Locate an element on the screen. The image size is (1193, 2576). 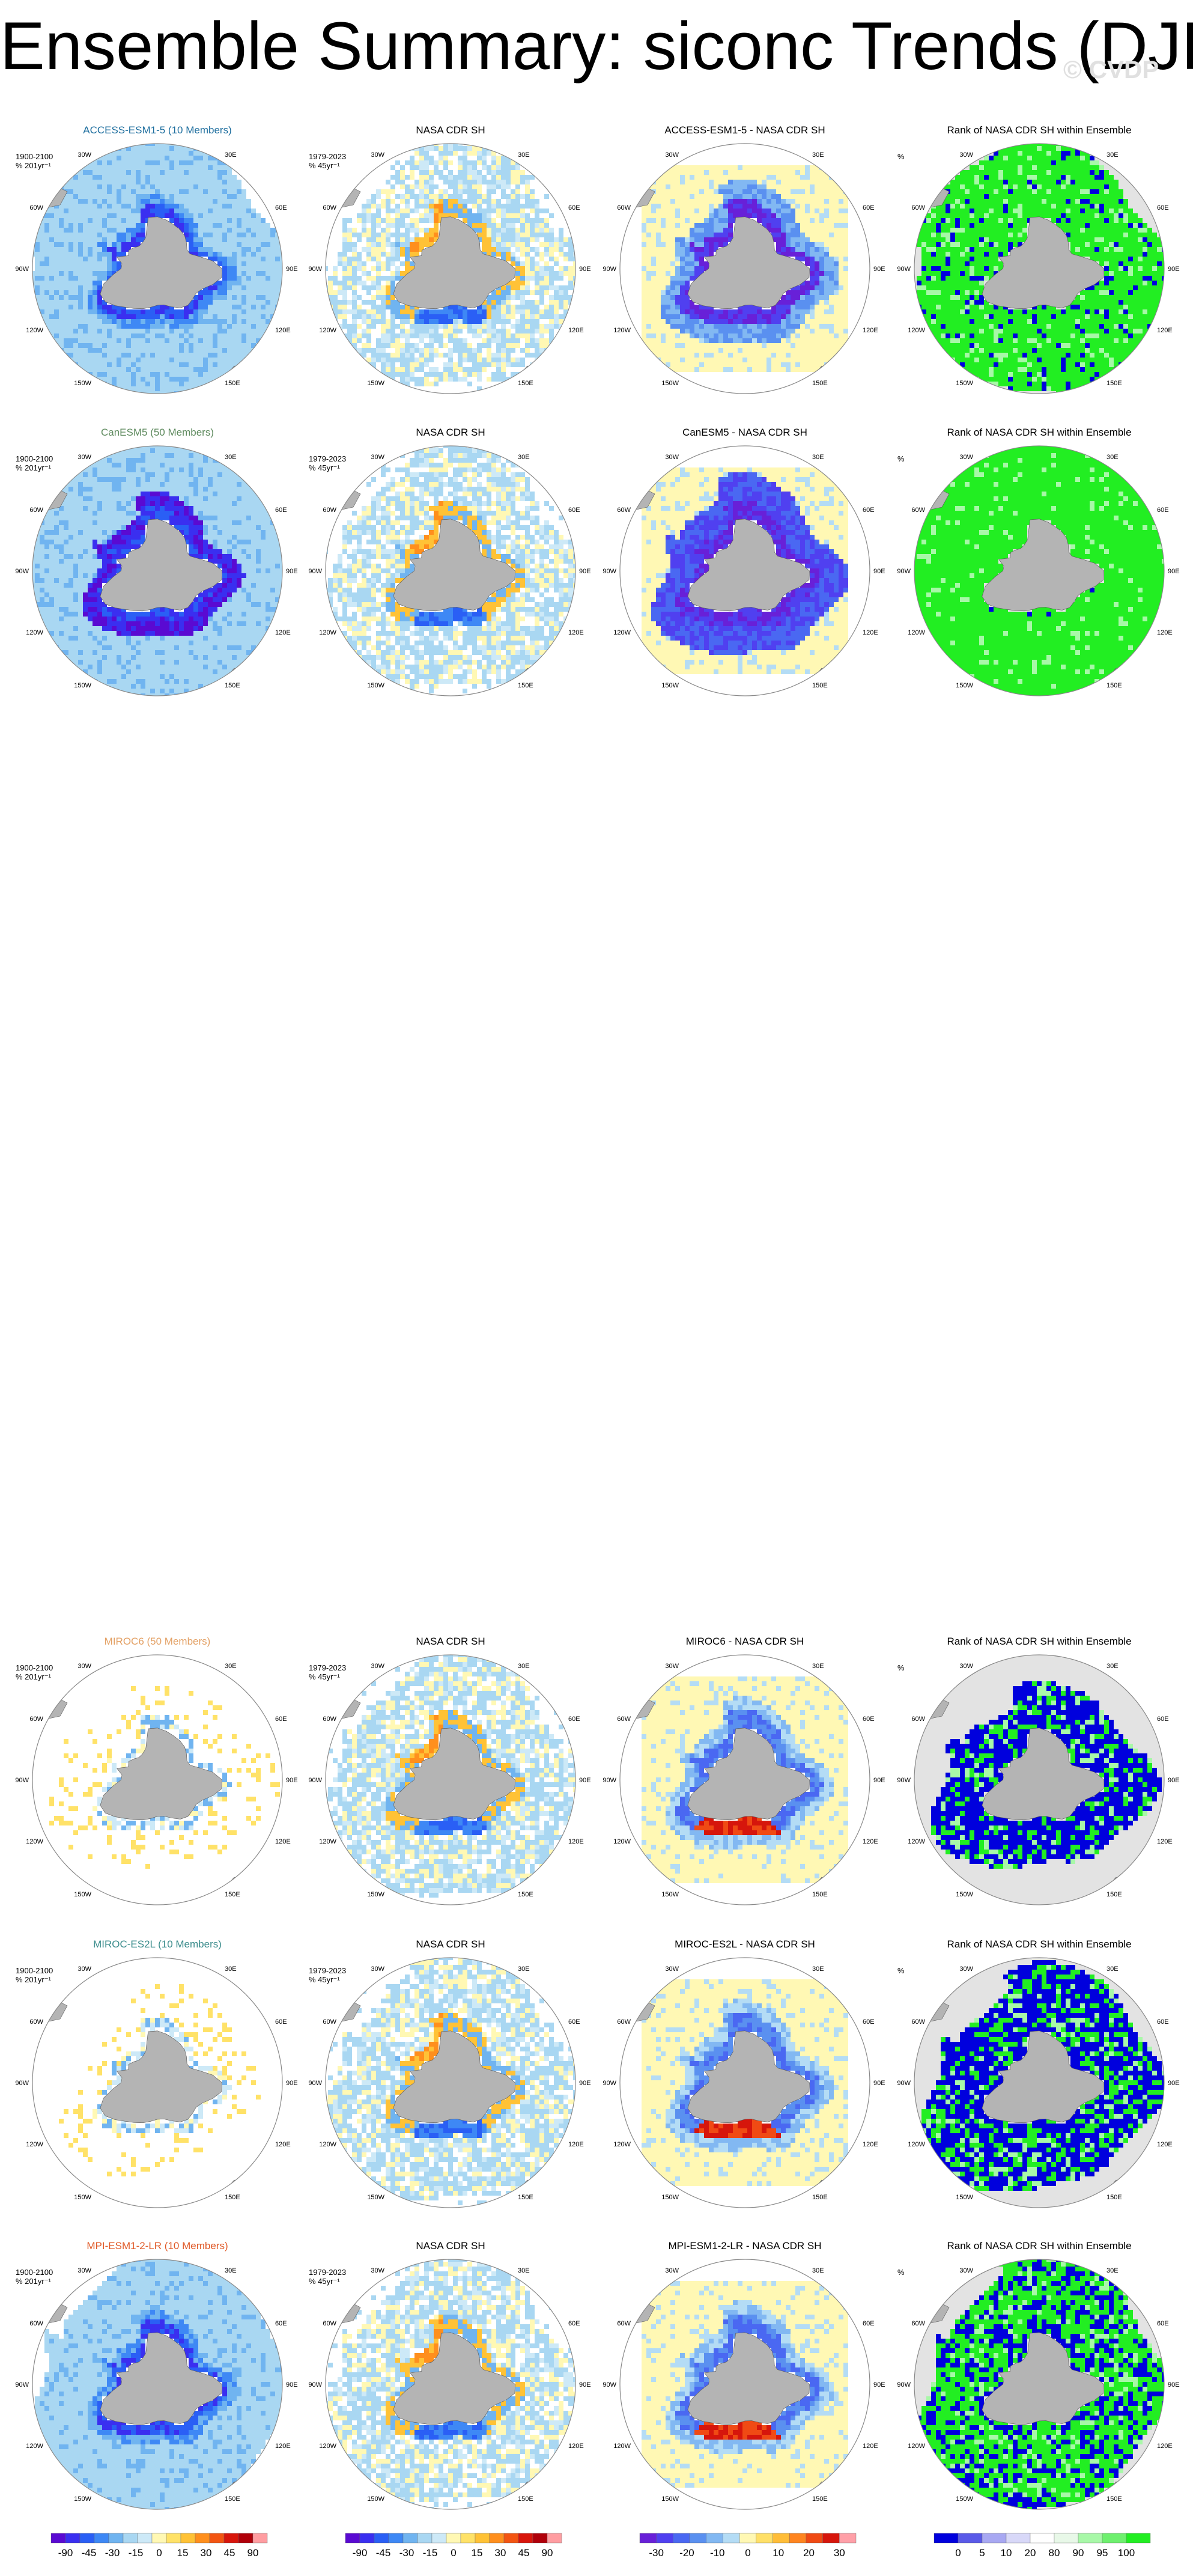
panel-period-label: % is located at coordinates (901, 1970).